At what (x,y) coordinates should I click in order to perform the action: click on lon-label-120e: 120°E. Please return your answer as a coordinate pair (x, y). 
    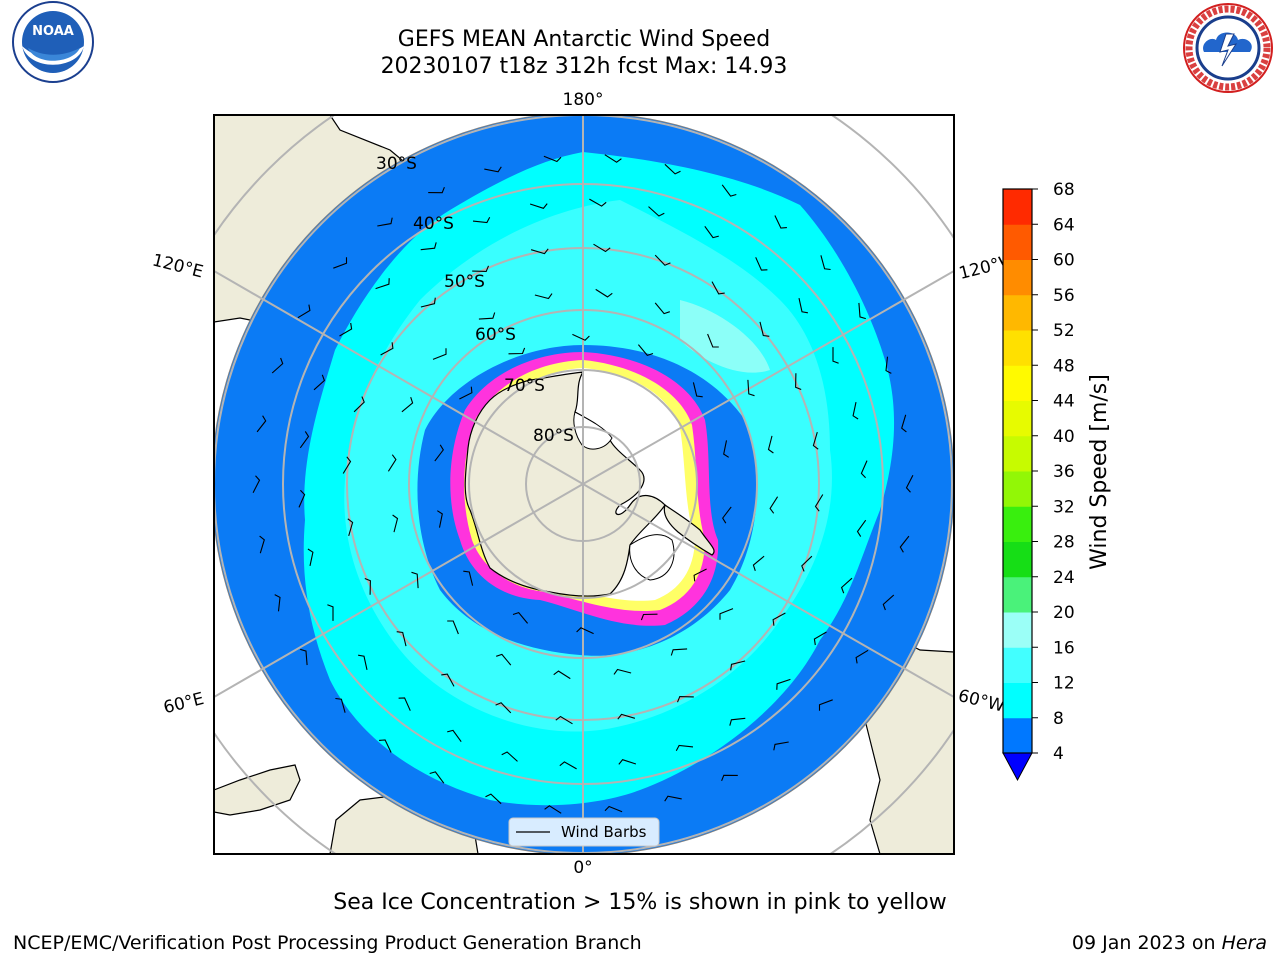
    Looking at the image, I should click on (177, 266).